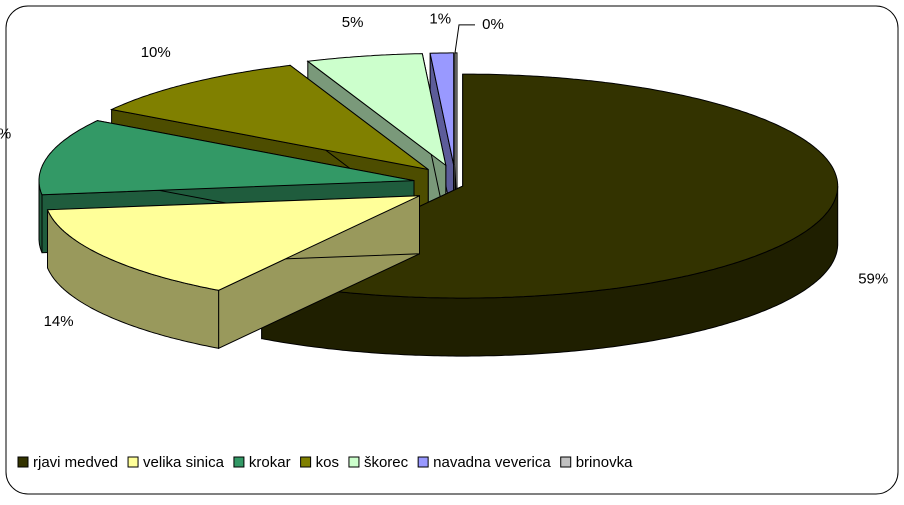 This screenshot has width=904, height=505. Describe the element at coordinates (386, 462) in the screenshot. I see `legend-label: škorec` at that location.